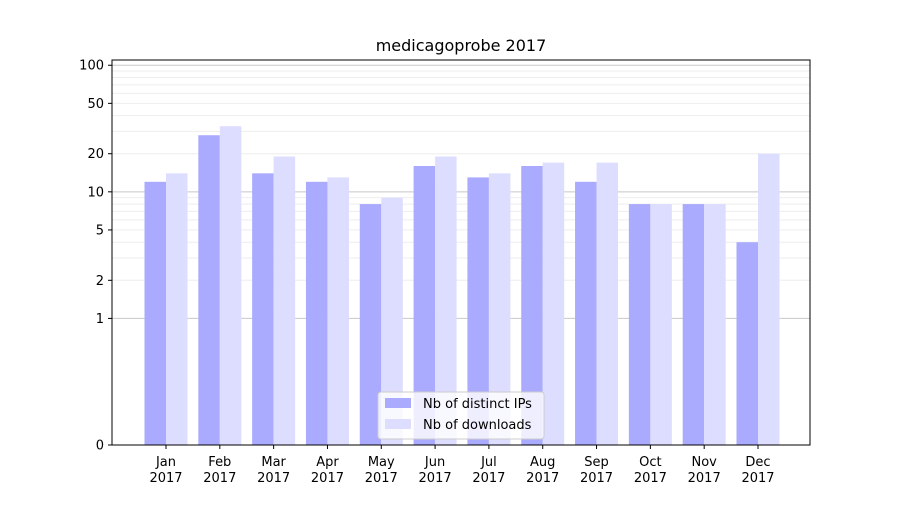 Image resolution: width=900 pixels, height=505 pixels. Describe the element at coordinates (273, 462) in the screenshot. I see `x-tick-label-month: Mar` at that location.